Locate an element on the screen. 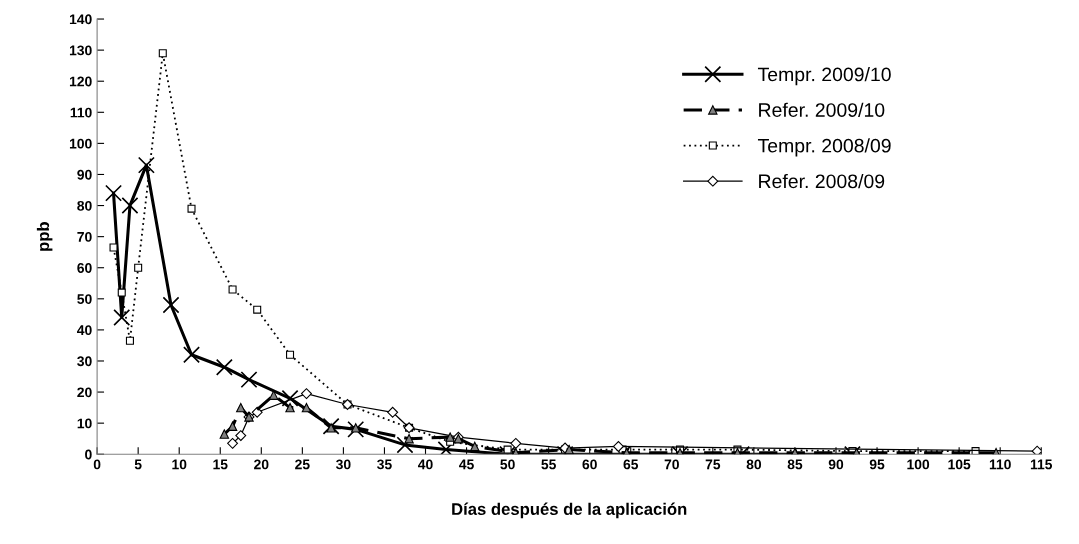 This screenshot has width=1079, height=544. y-tick-label: 70 is located at coordinates (84, 236).